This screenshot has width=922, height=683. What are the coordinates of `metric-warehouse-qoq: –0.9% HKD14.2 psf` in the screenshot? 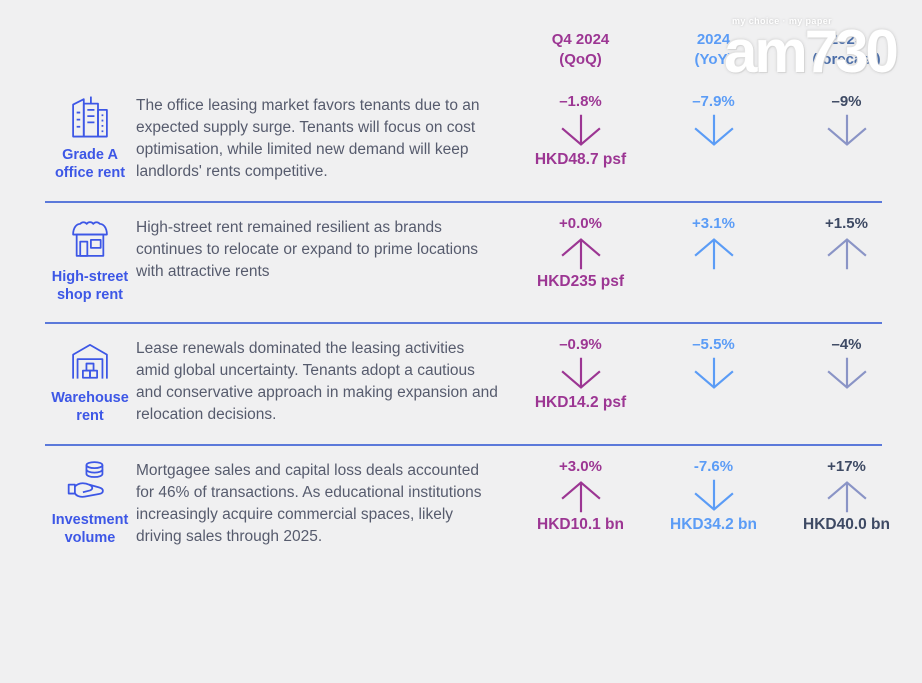 It's located at (580, 374).